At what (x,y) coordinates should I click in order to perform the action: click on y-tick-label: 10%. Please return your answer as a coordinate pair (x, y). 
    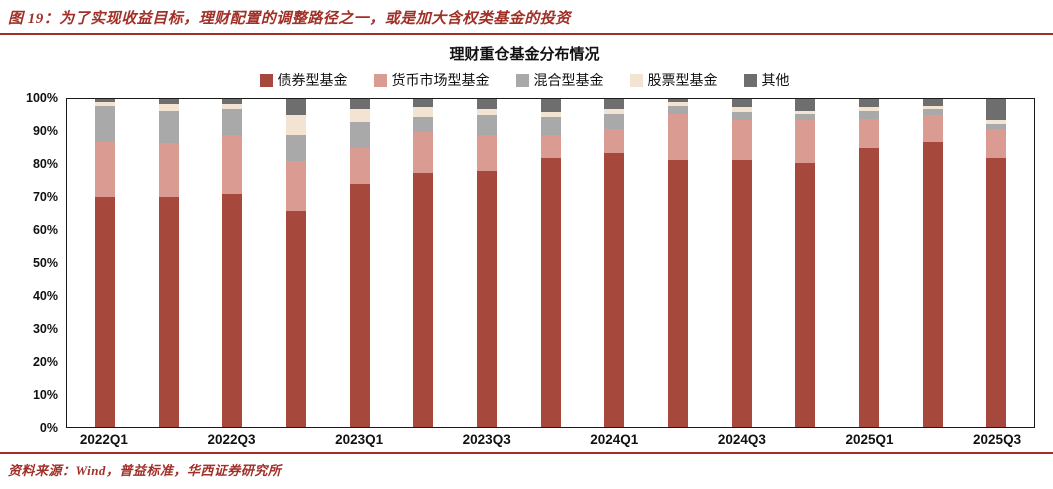
    Looking at the image, I should click on (45, 395).